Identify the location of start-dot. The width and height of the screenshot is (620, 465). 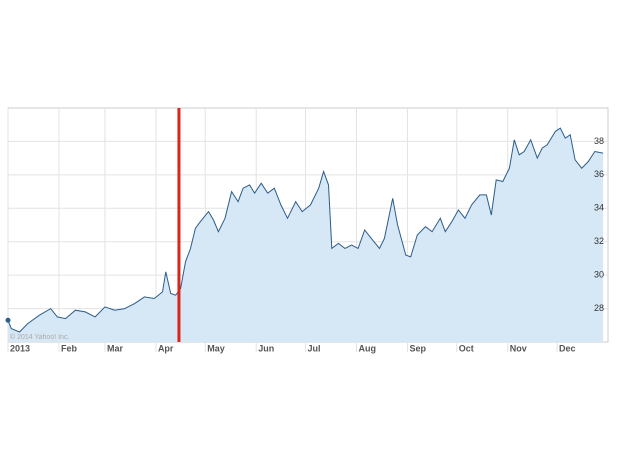
(8, 320).